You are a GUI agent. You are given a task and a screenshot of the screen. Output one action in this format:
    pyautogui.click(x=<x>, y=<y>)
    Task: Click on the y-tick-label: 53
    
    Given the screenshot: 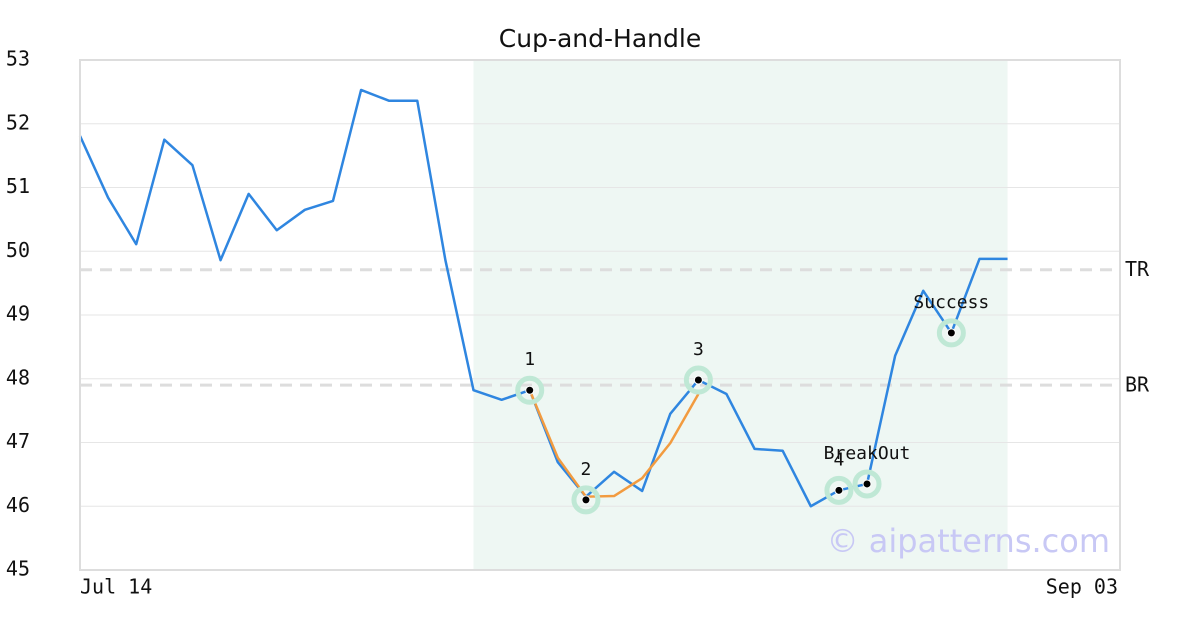 What is the action you would take?
    pyautogui.click(x=18, y=59)
    